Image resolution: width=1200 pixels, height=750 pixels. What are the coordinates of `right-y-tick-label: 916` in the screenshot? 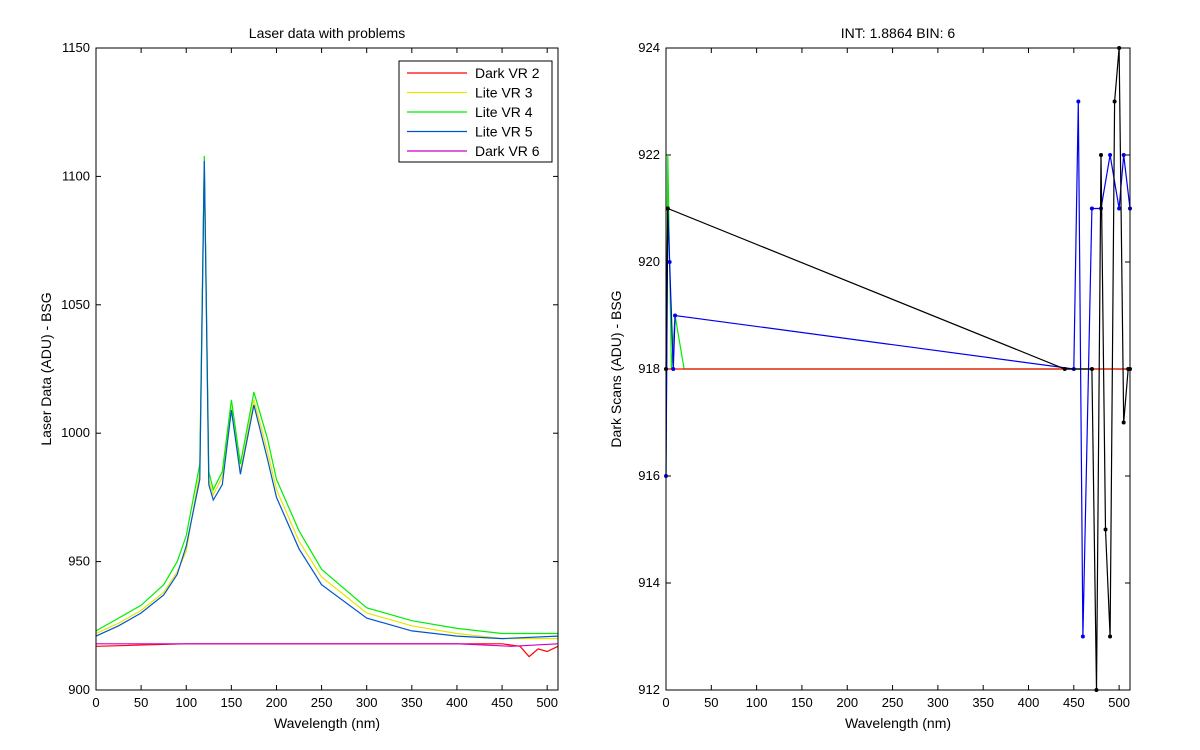 It's located at (649, 475).